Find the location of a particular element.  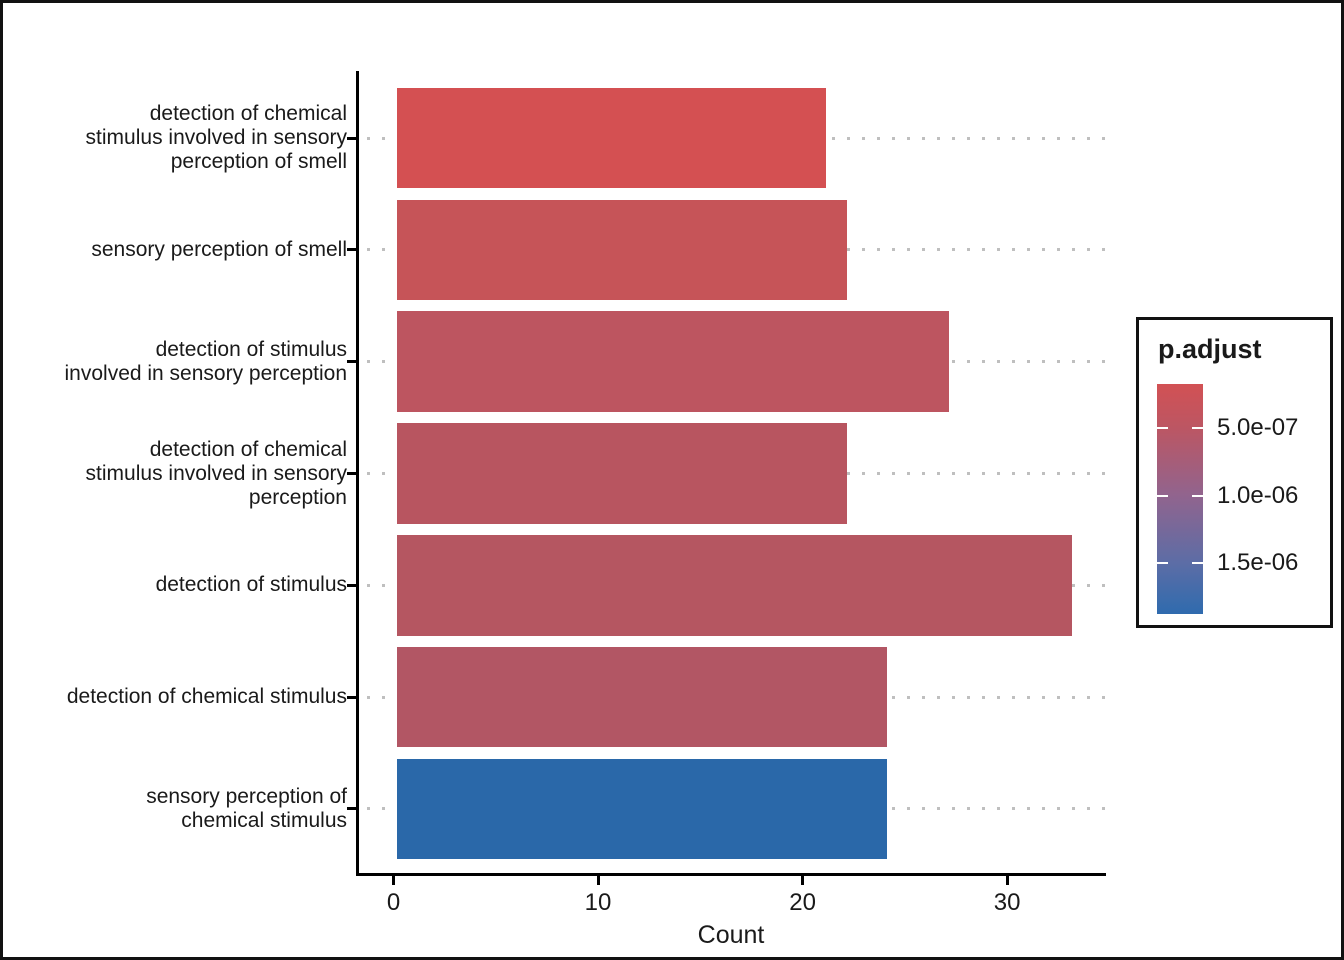

x-tick-label: 10 is located at coordinates (598, 902).